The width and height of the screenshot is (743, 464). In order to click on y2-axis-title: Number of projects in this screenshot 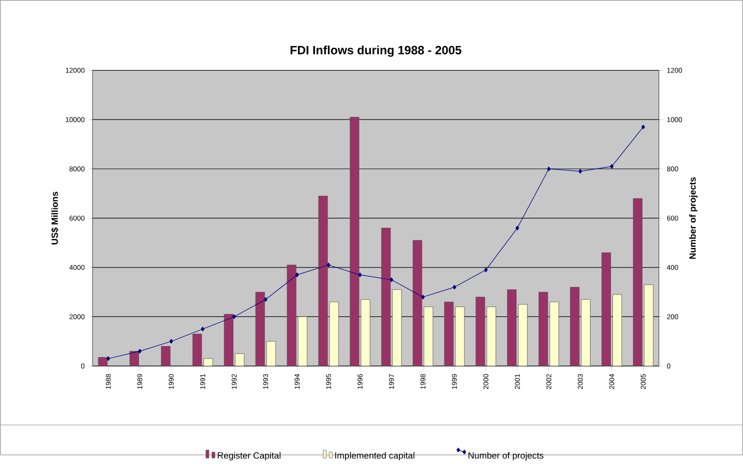, I will do `click(693, 218)`.